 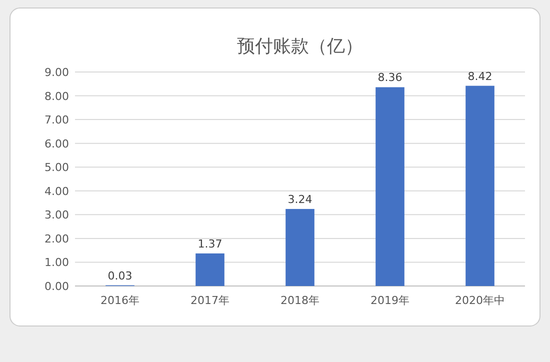 I want to click on x-tick-label: 2018年, so click(x=300, y=300).